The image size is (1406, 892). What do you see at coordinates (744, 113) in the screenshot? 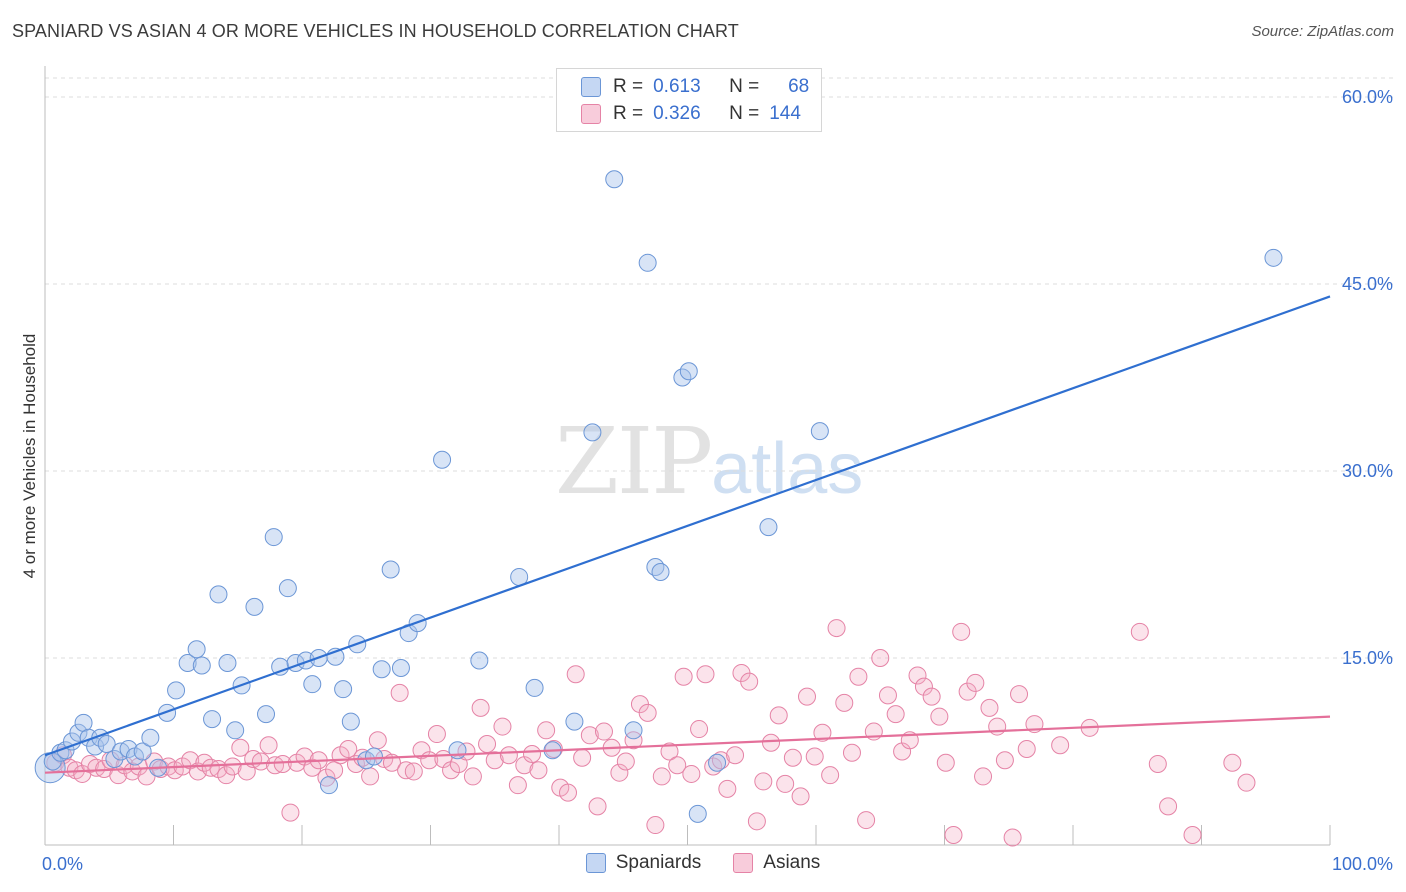
I see `legend-n-label: N =` at bounding box center [744, 113].